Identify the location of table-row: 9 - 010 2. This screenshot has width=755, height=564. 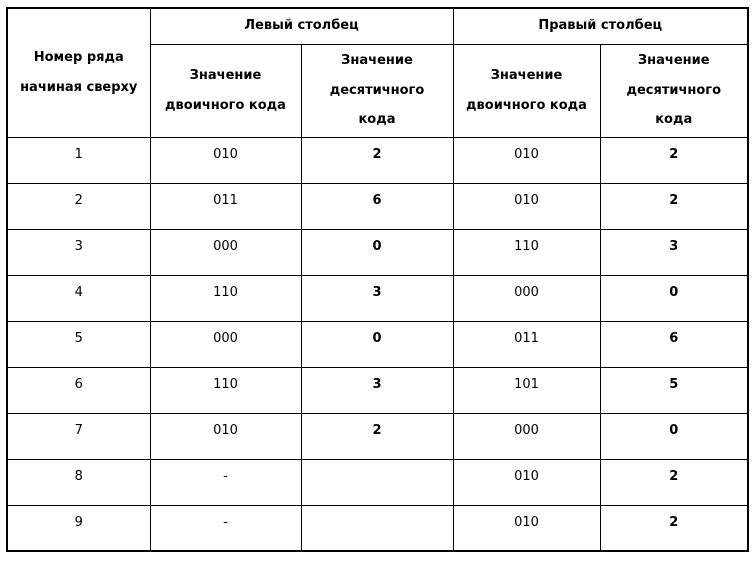
(377, 528).